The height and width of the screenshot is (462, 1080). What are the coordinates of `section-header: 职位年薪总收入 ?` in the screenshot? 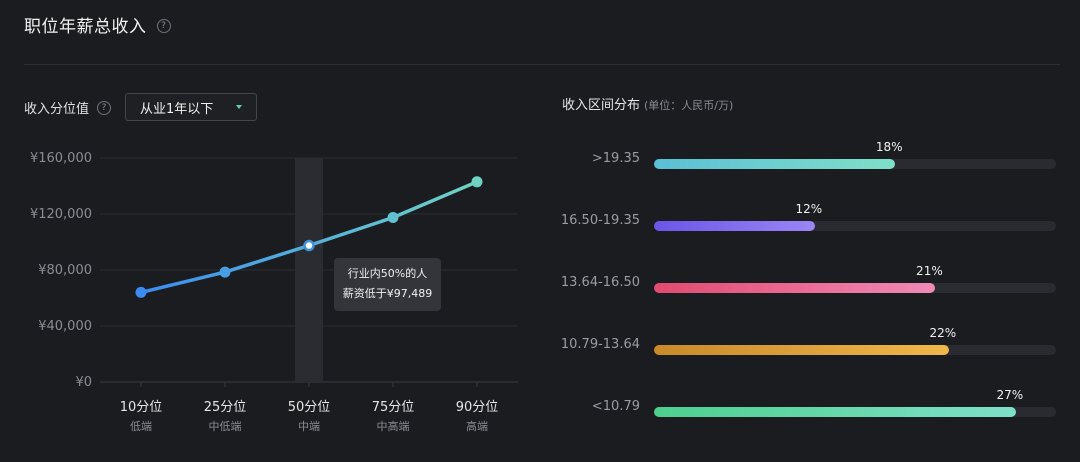 It's located at (97, 24).